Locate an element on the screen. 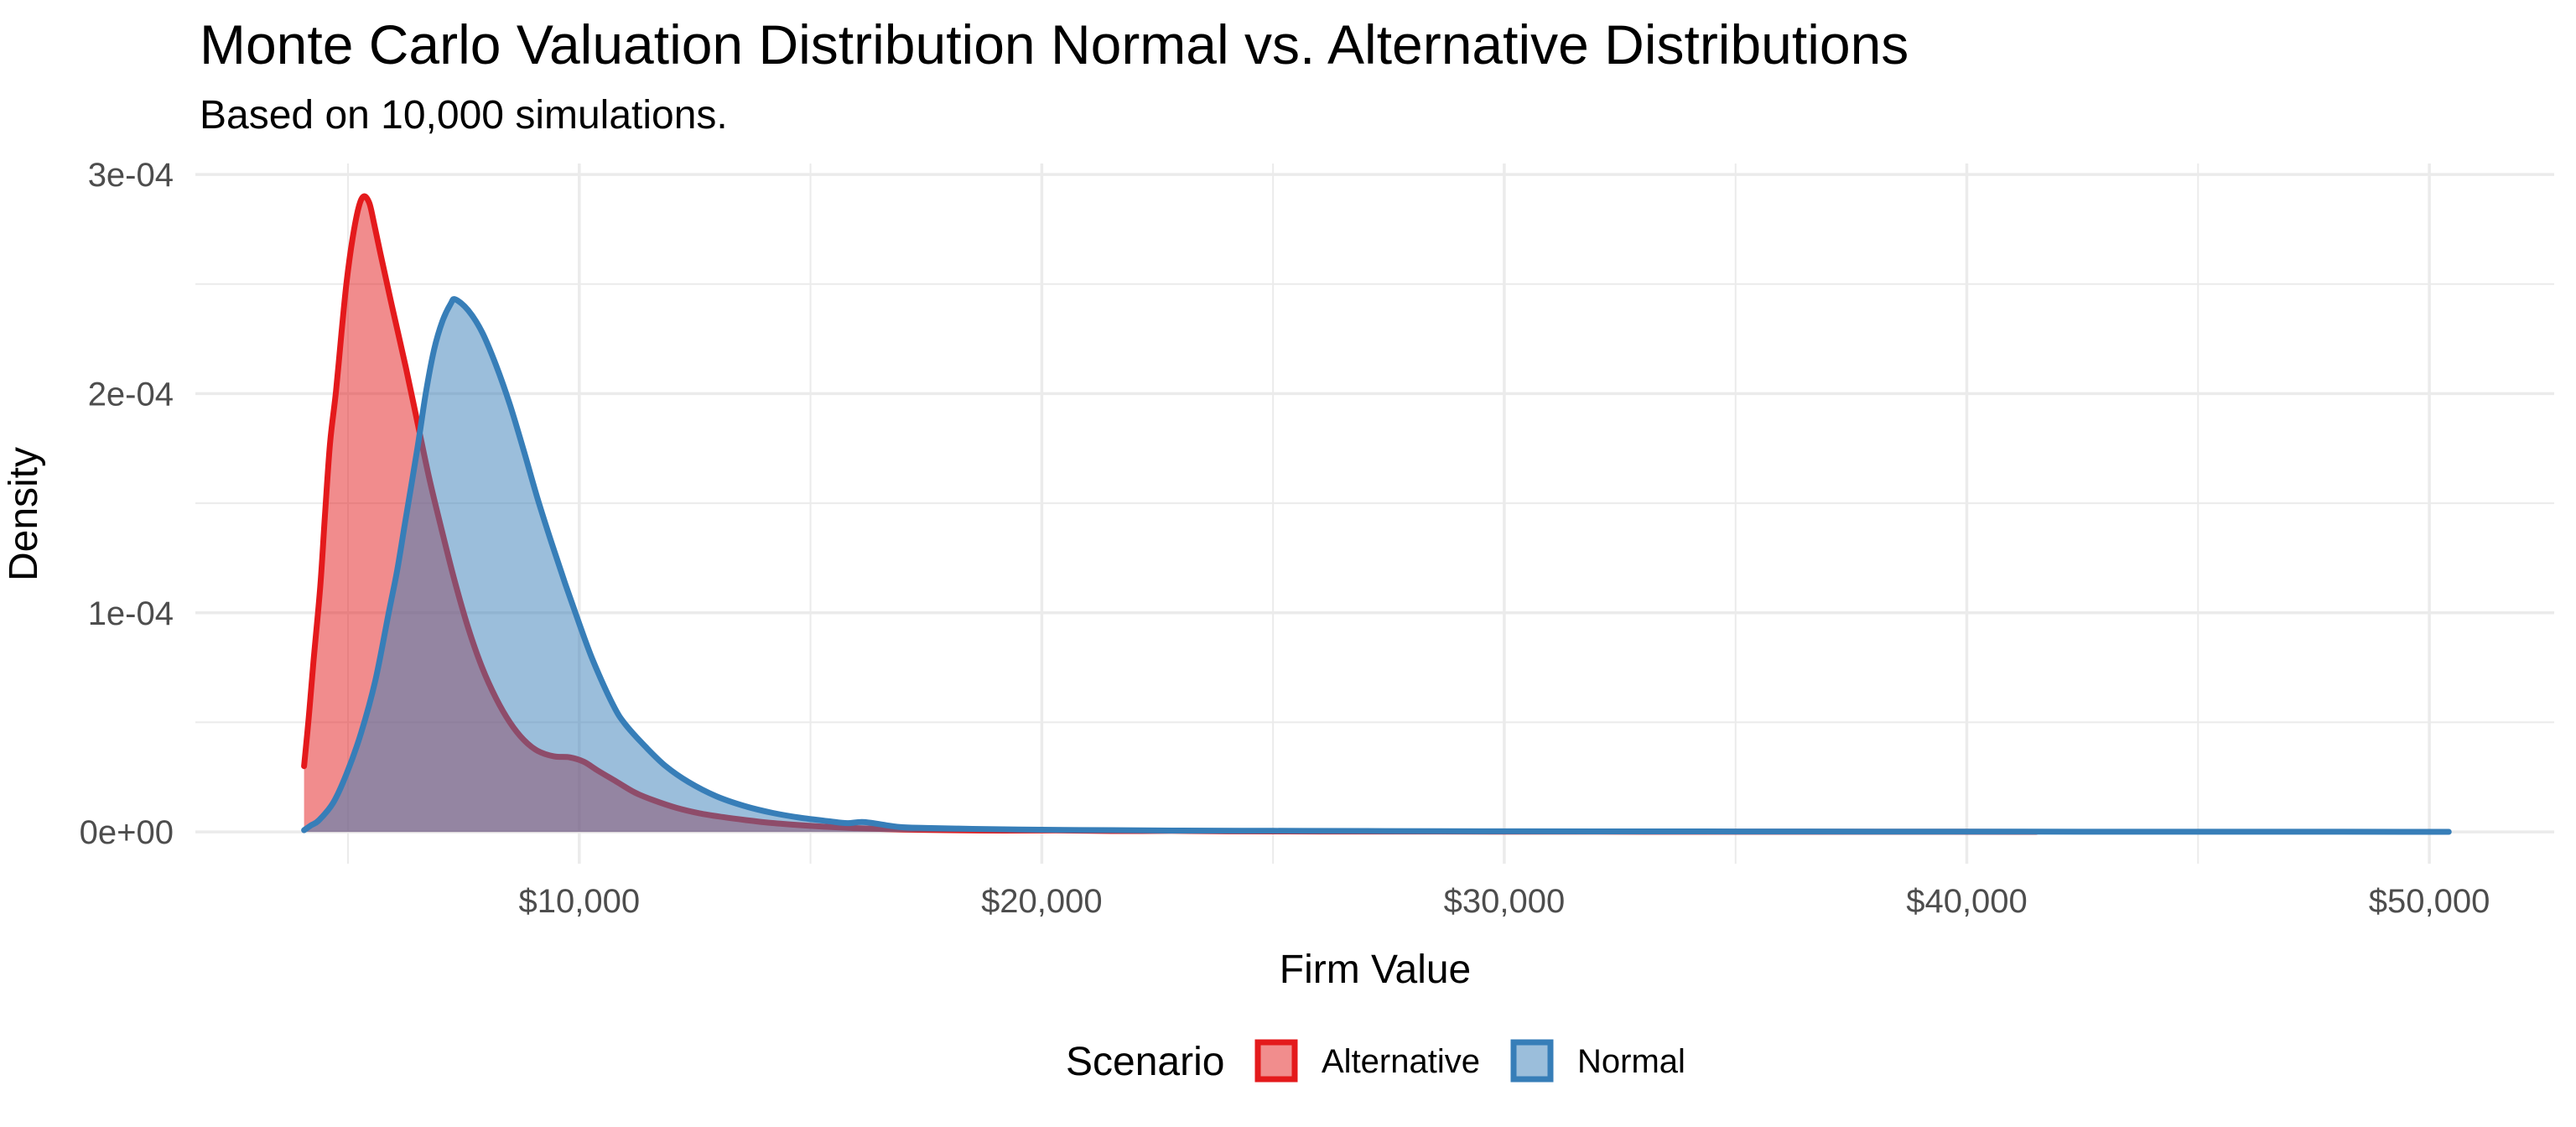 The height and width of the screenshot is (1127, 2576). y-tick-label: 3e-04 is located at coordinates (131, 175).